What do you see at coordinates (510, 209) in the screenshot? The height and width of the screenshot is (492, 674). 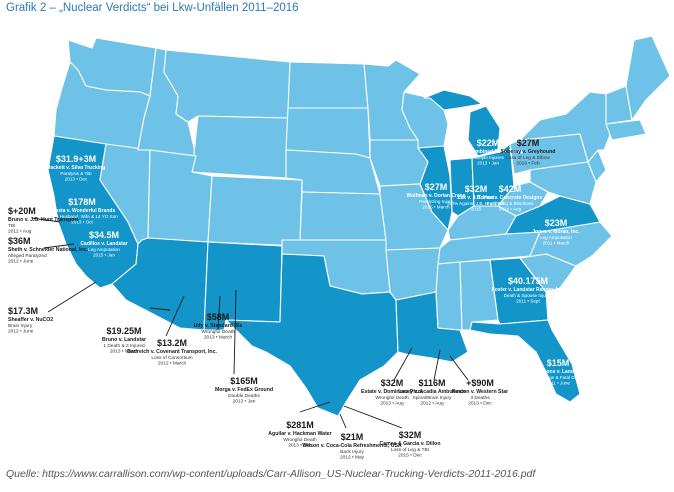 I see `verdict-date: 2014 • Aug` at bounding box center [510, 209].